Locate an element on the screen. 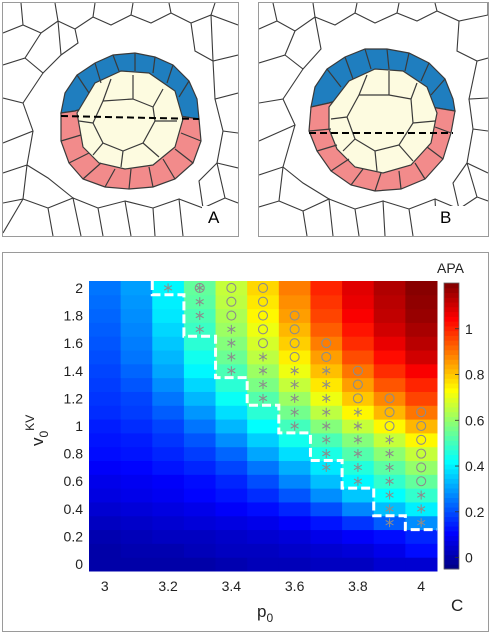  y-axis-label: v0KV is located at coordinates (37, 430).